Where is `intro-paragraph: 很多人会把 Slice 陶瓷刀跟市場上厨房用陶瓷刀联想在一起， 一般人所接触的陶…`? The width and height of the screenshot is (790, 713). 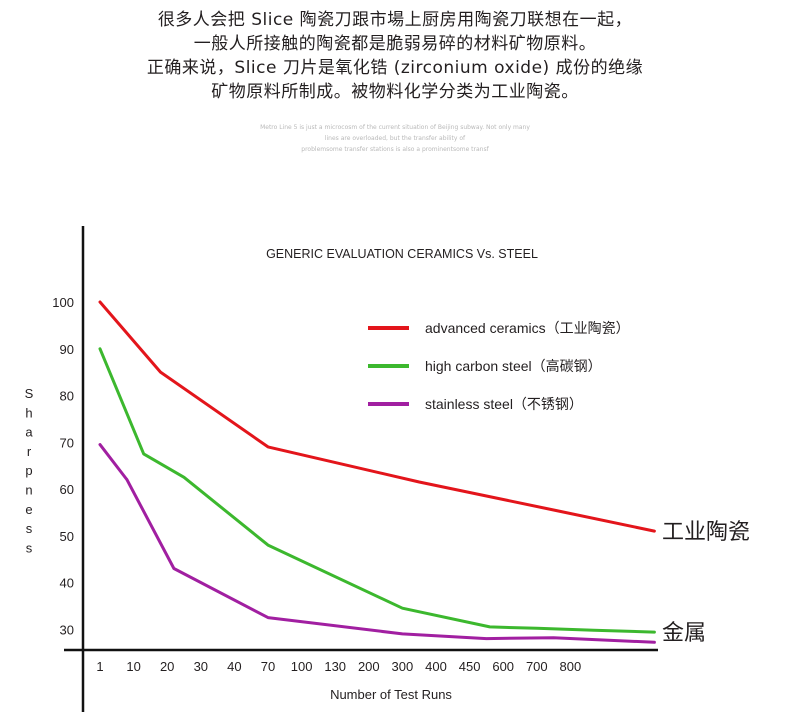 intro-paragraph: 很多人会把 Slice 陶瓷刀跟市場上厨房用陶瓷刀联想在一起， 一般人所接触的陶… is located at coordinates (395, 56).